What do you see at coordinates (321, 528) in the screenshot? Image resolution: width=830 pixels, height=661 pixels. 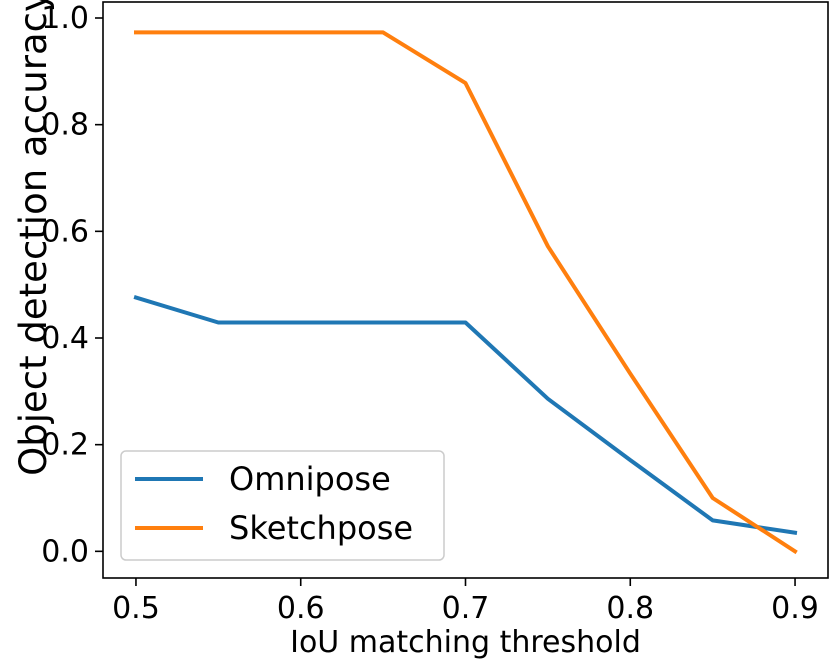 I see `legend-label-sketchpose: Sketchpose` at bounding box center [321, 528].